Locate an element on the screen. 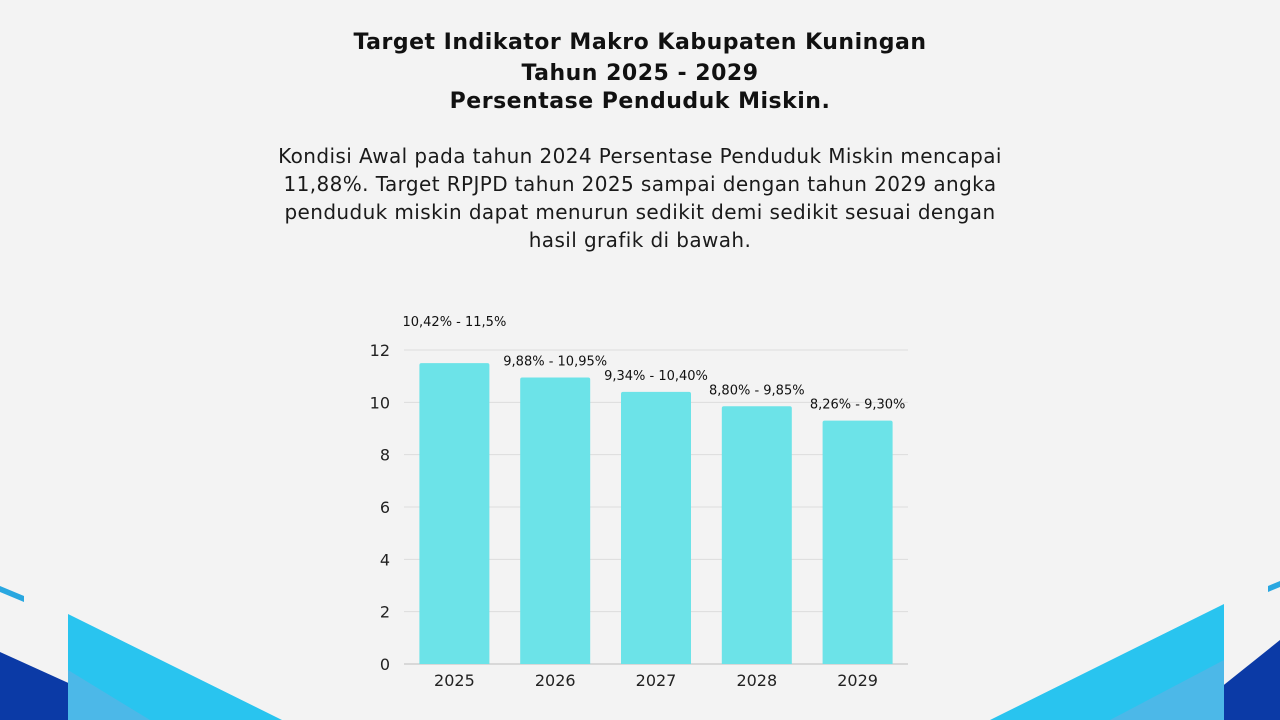 The height and width of the screenshot is (720, 1280). left-light-blue-accent is located at coordinates (109, 695).